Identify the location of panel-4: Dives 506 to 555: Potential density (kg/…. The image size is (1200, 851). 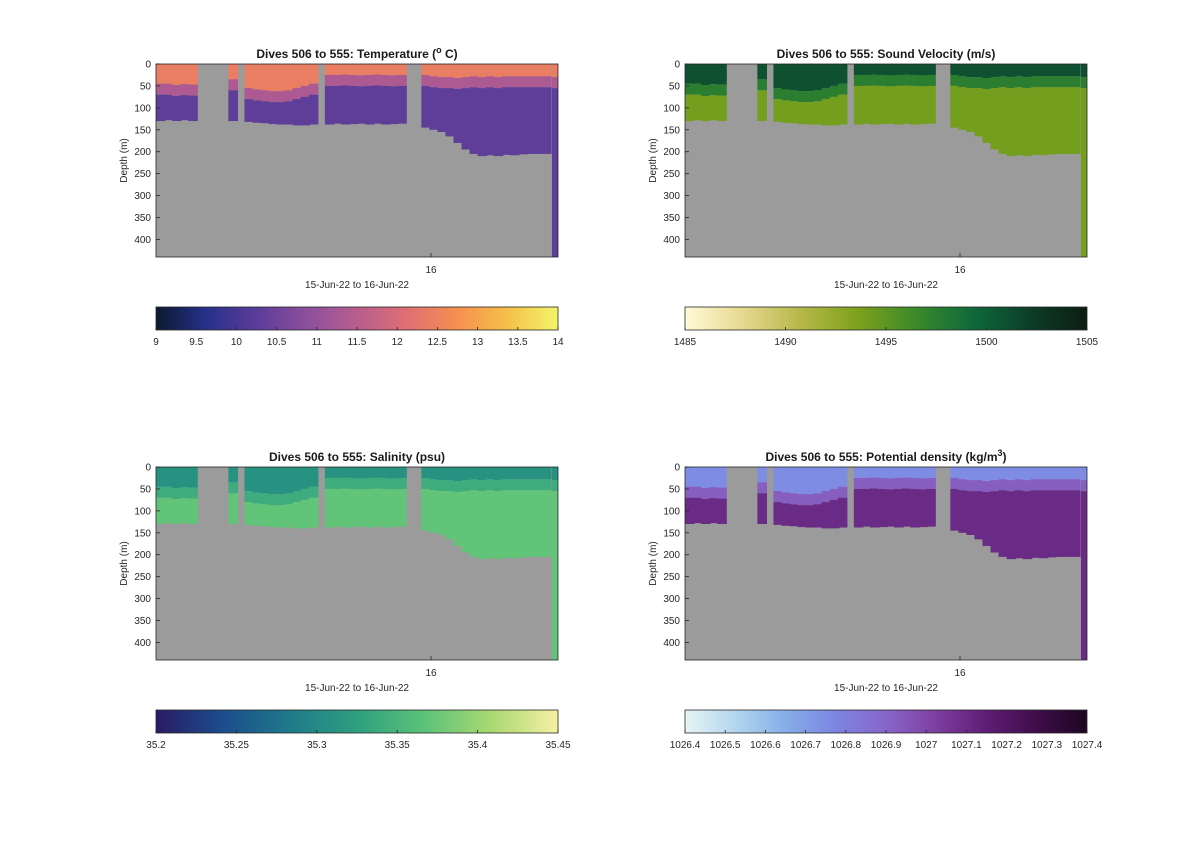
(875, 599).